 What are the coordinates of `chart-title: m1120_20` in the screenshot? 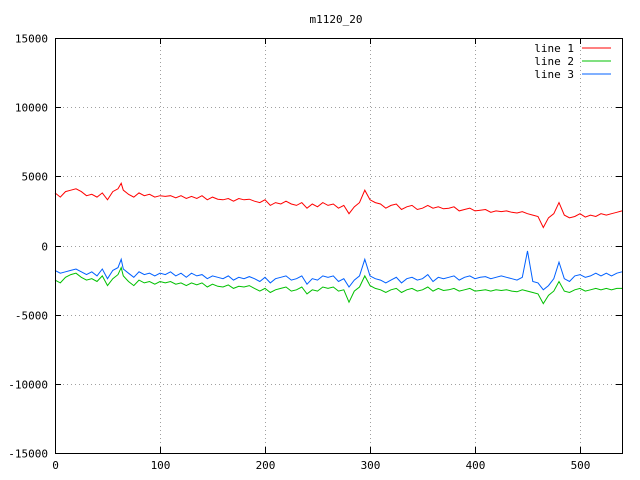 It's located at (336, 19).